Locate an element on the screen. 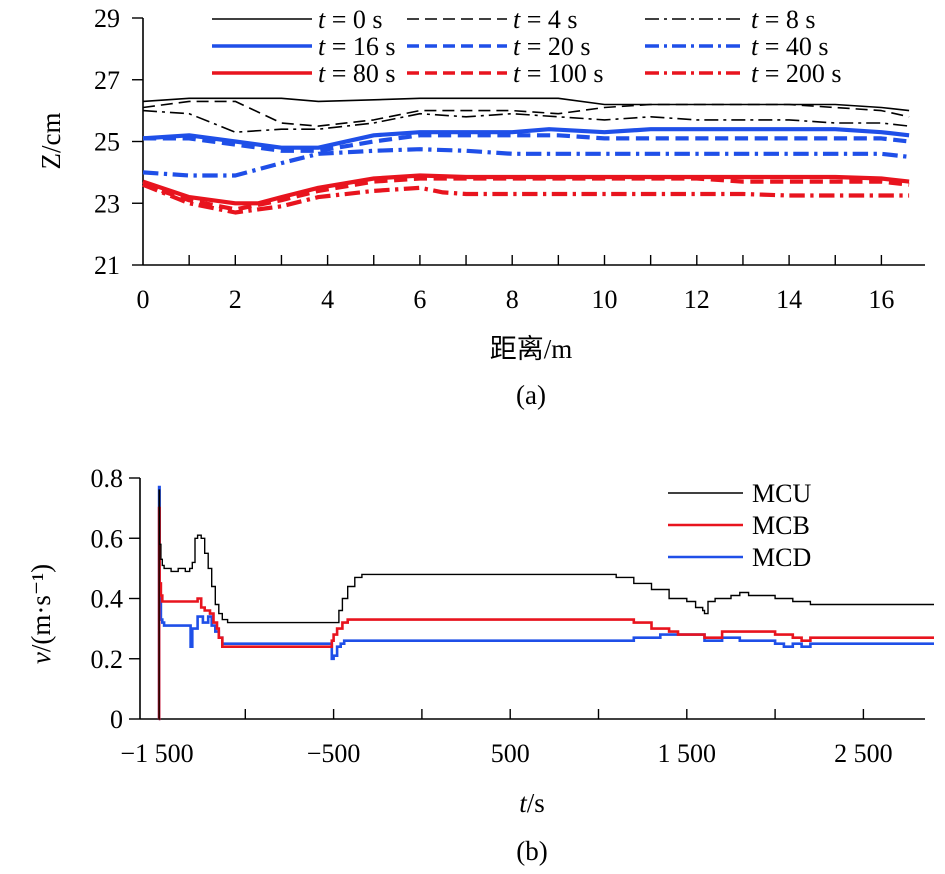 This screenshot has width=945, height=874. series-line-t-4-s is located at coordinates (526, 113).